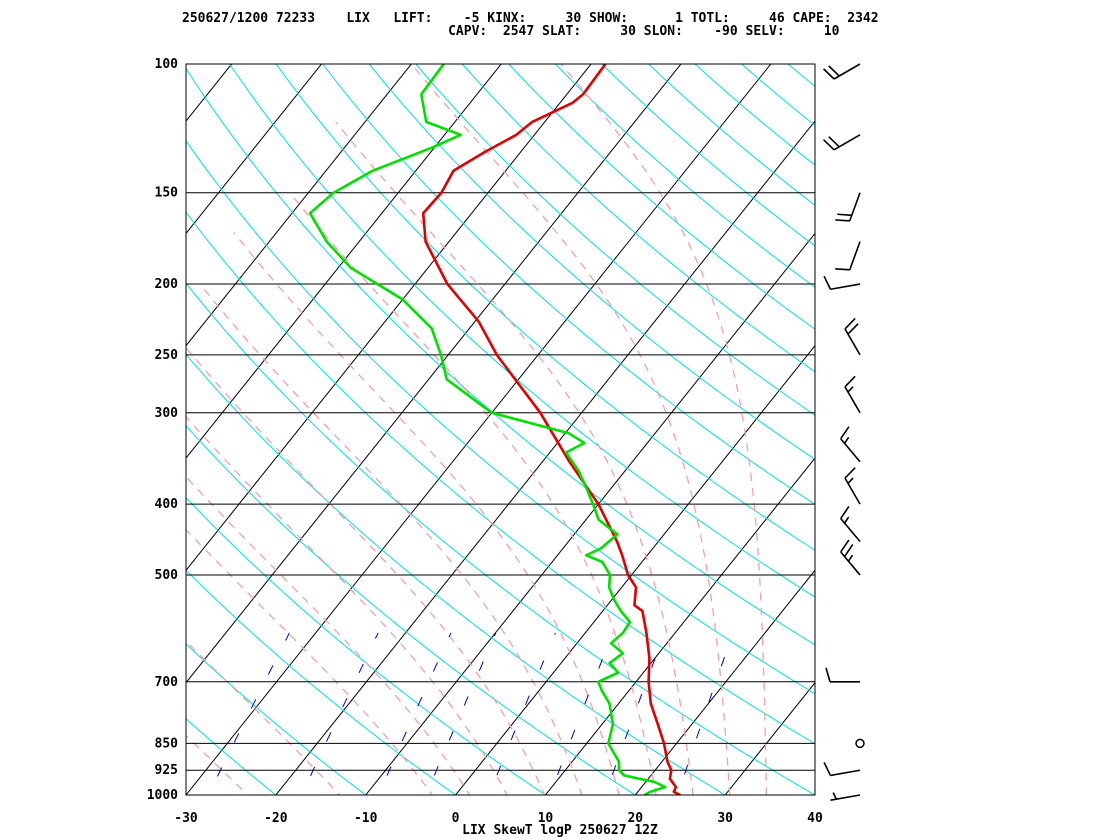 The image size is (1120, 840). Describe the element at coordinates (167, 743) in the screenshot. I see `pressure-tick-label: 850` at that location.